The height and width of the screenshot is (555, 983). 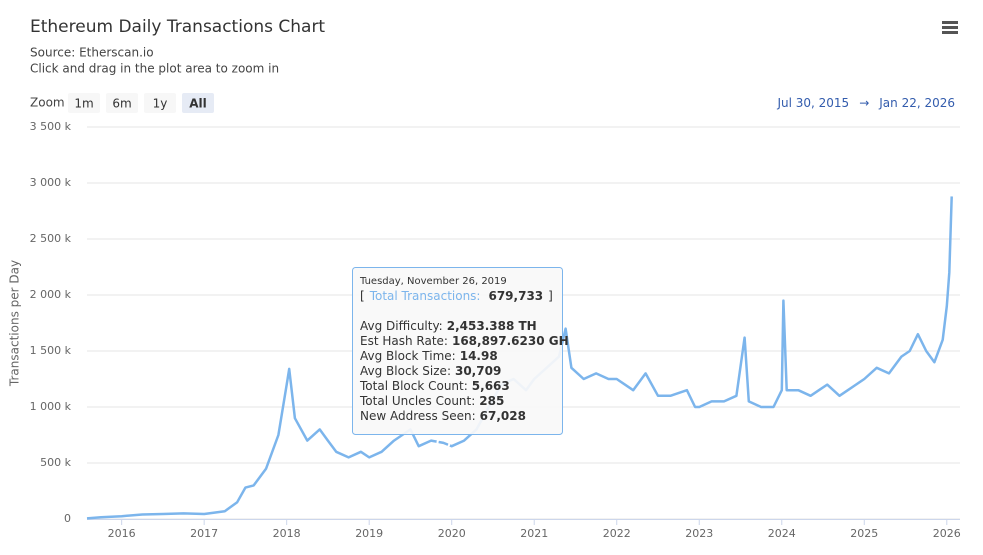 What do you see at coordinates (492, 326) in the screenshot?
I see `row-value: 2,453.388 TH` at bounding box center [492, 326].